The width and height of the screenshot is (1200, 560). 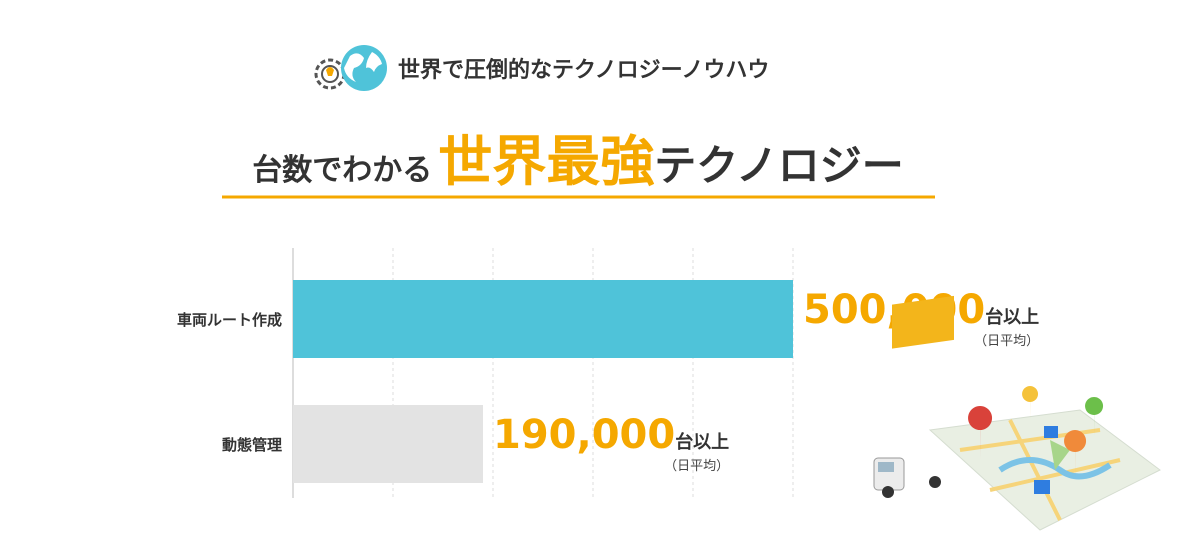 What do you see at coordinates (584, 435) in the screenshot?
I see `value-label: 190,000` at bounding box center [584, 435].